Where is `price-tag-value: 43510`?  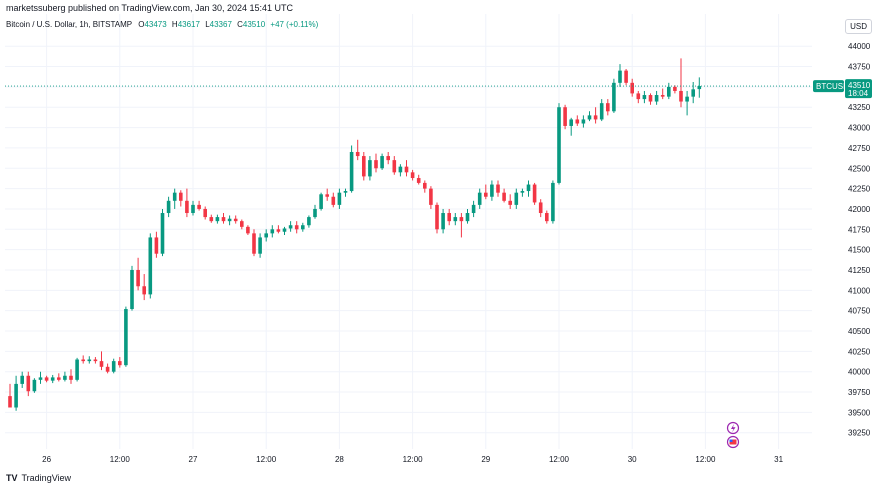 price-tag-value: 43510 is located at coordinates (859, 85).